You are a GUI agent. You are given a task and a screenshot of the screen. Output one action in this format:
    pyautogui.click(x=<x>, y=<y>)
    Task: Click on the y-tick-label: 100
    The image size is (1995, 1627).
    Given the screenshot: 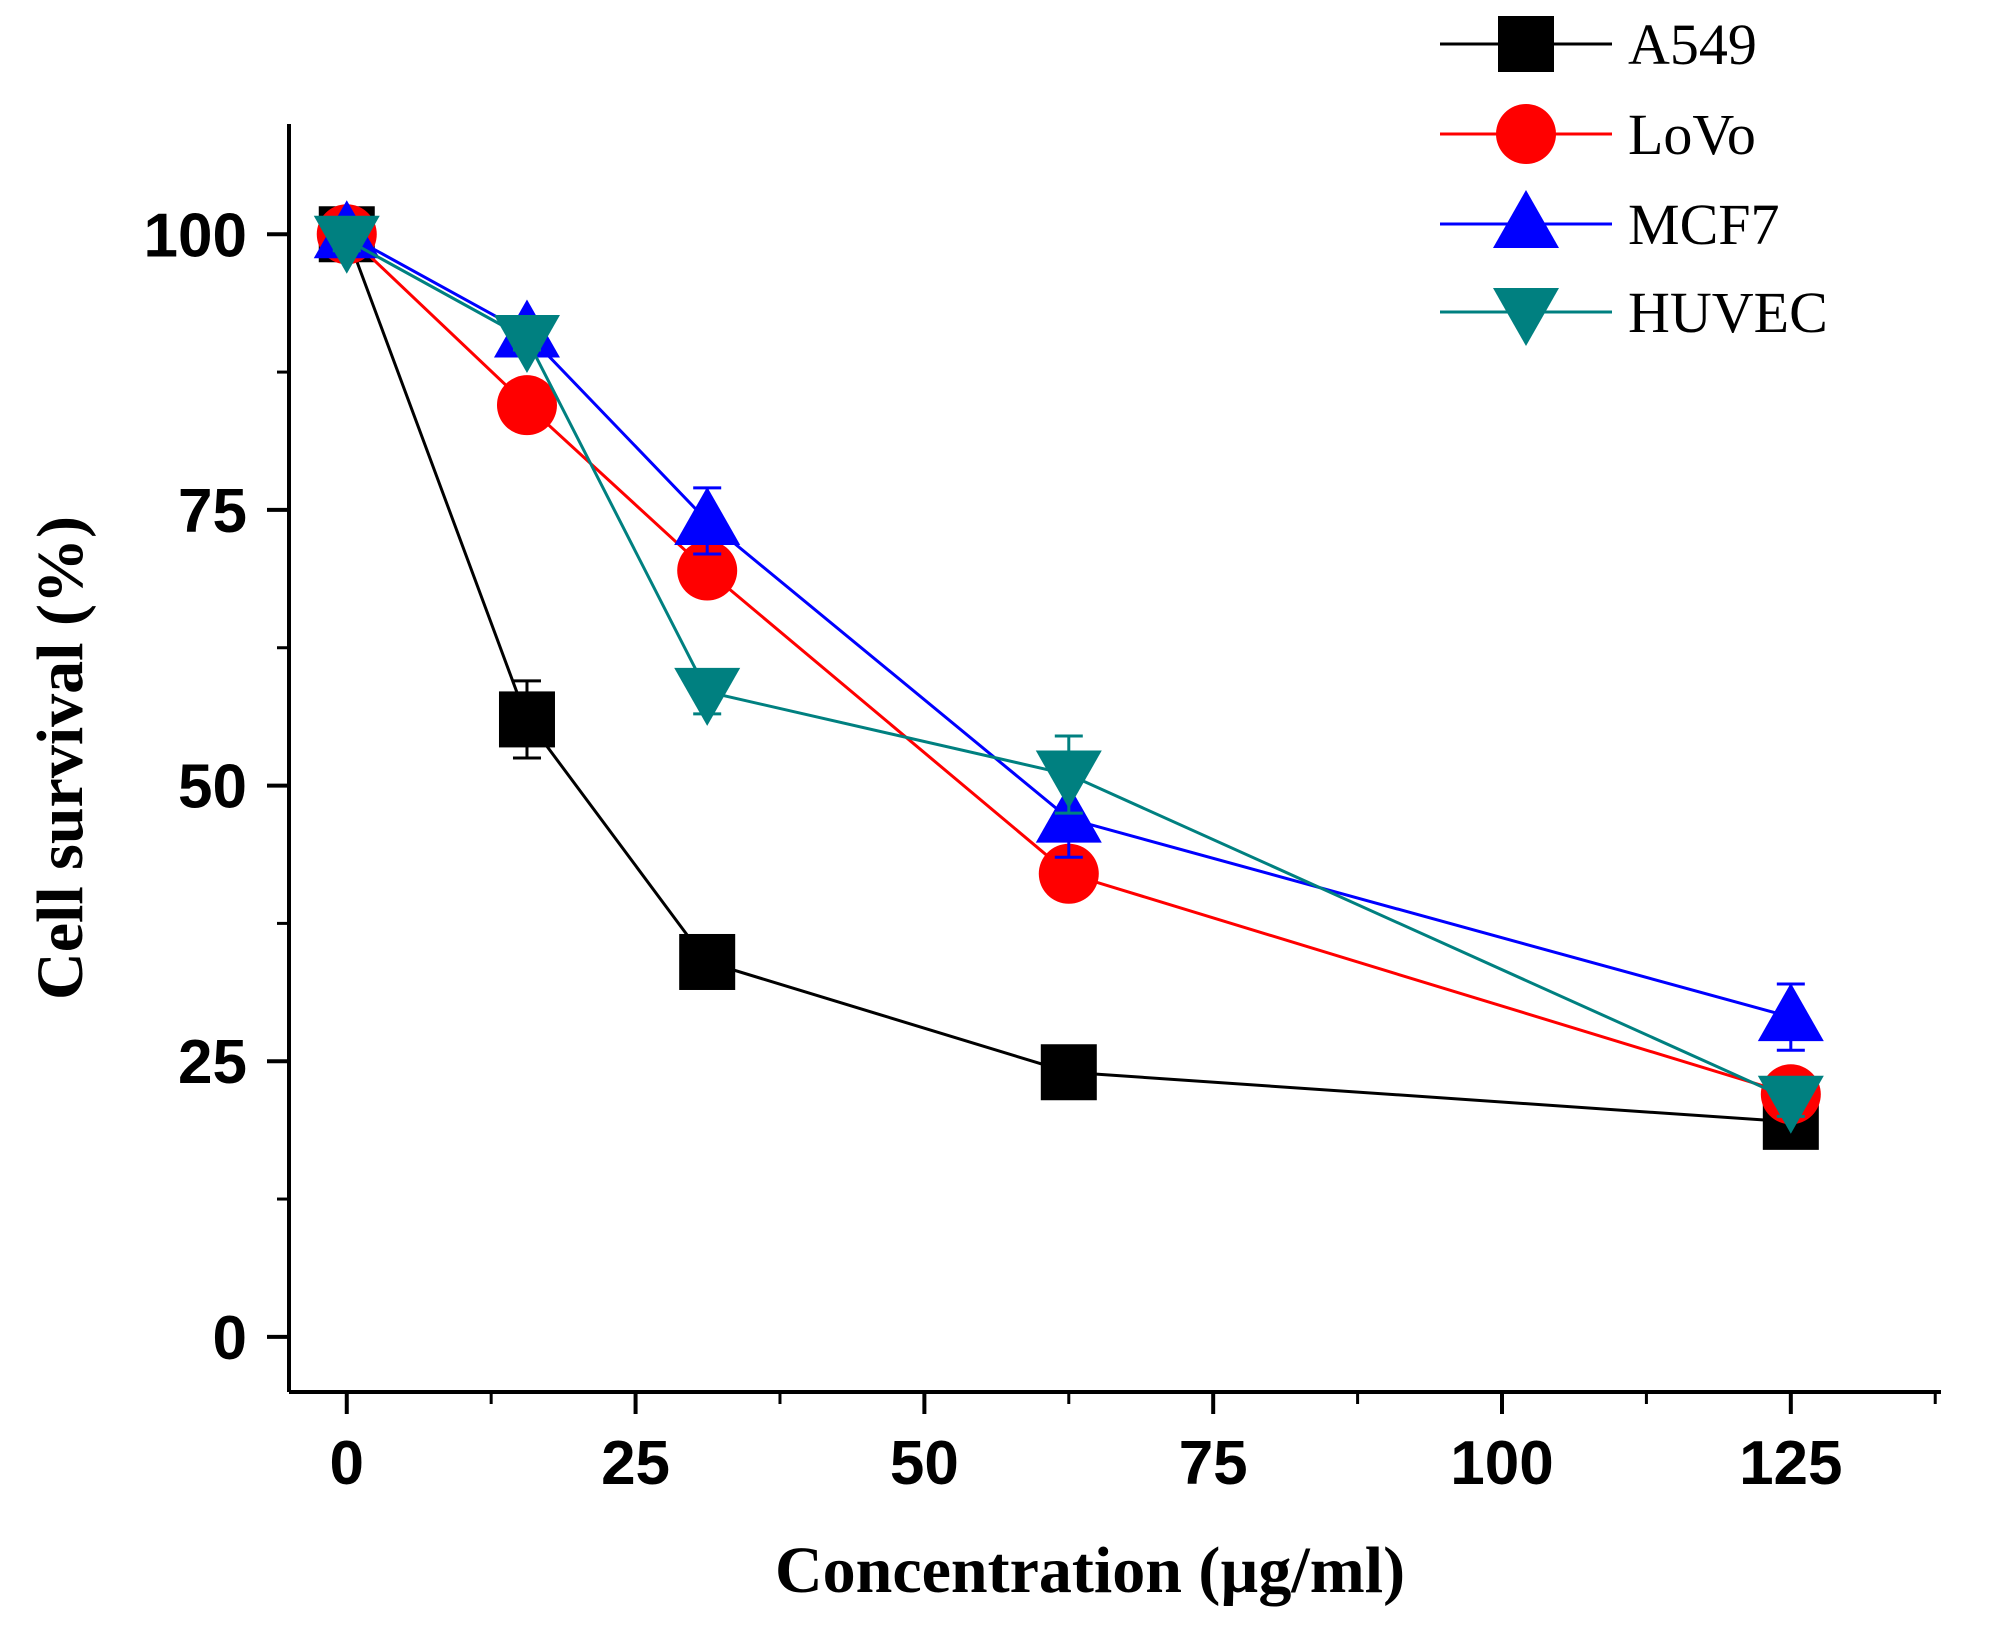 What is the action you would take?
    pyautogui.click(x=195, y=235)
    